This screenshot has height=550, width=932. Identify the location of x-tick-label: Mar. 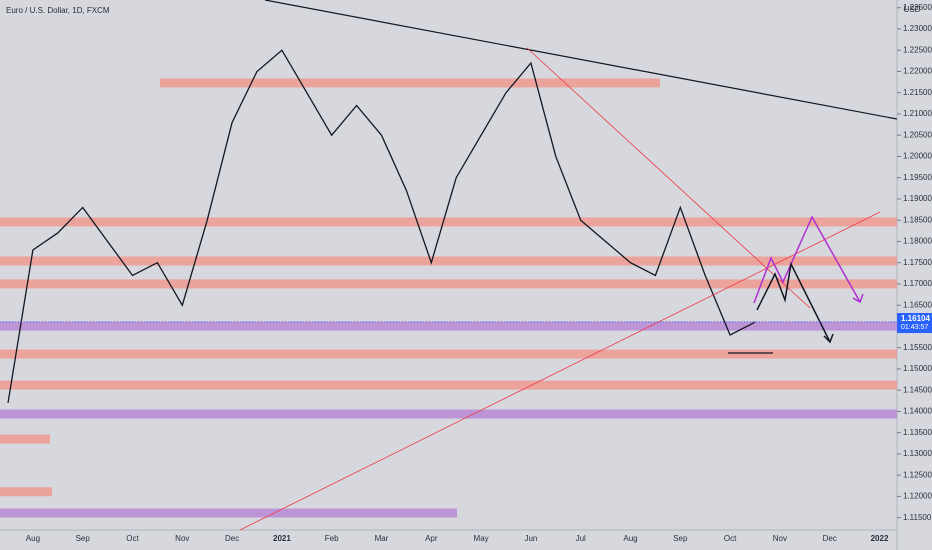
(382, 538).